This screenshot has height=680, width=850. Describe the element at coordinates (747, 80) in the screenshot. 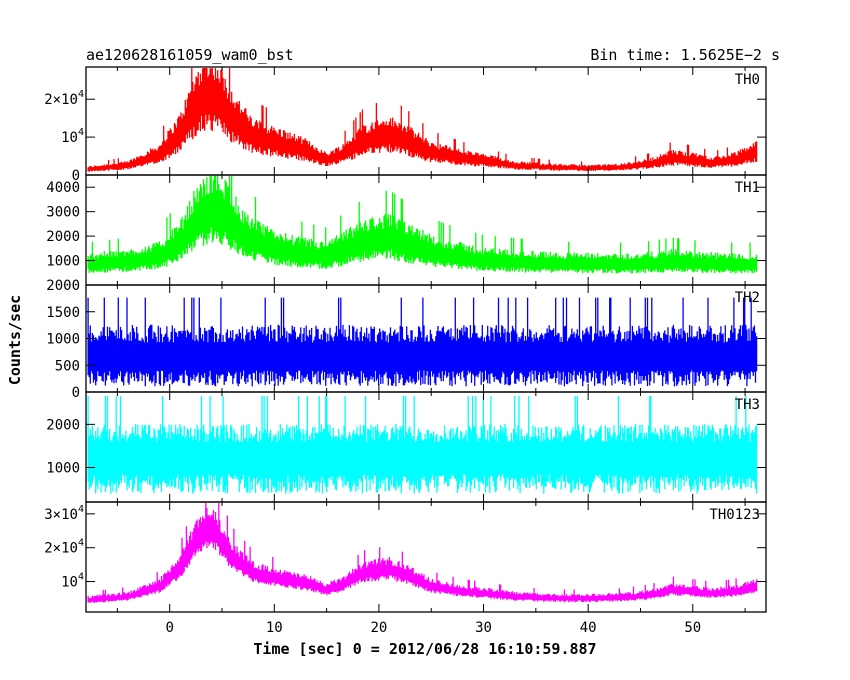

I see `panel-label-th0: TH0` at that location.